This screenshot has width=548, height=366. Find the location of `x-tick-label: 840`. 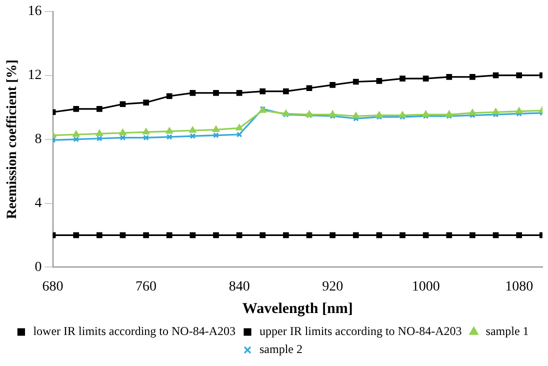

x-tick-label: 840 is located at coordinates (239, 286).